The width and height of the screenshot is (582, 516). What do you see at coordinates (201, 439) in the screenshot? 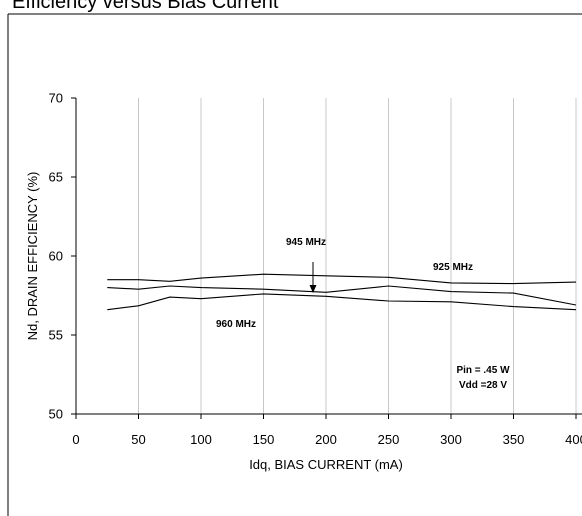
I see `x-tick-label-100: 100` at bounding box center [201, 439].